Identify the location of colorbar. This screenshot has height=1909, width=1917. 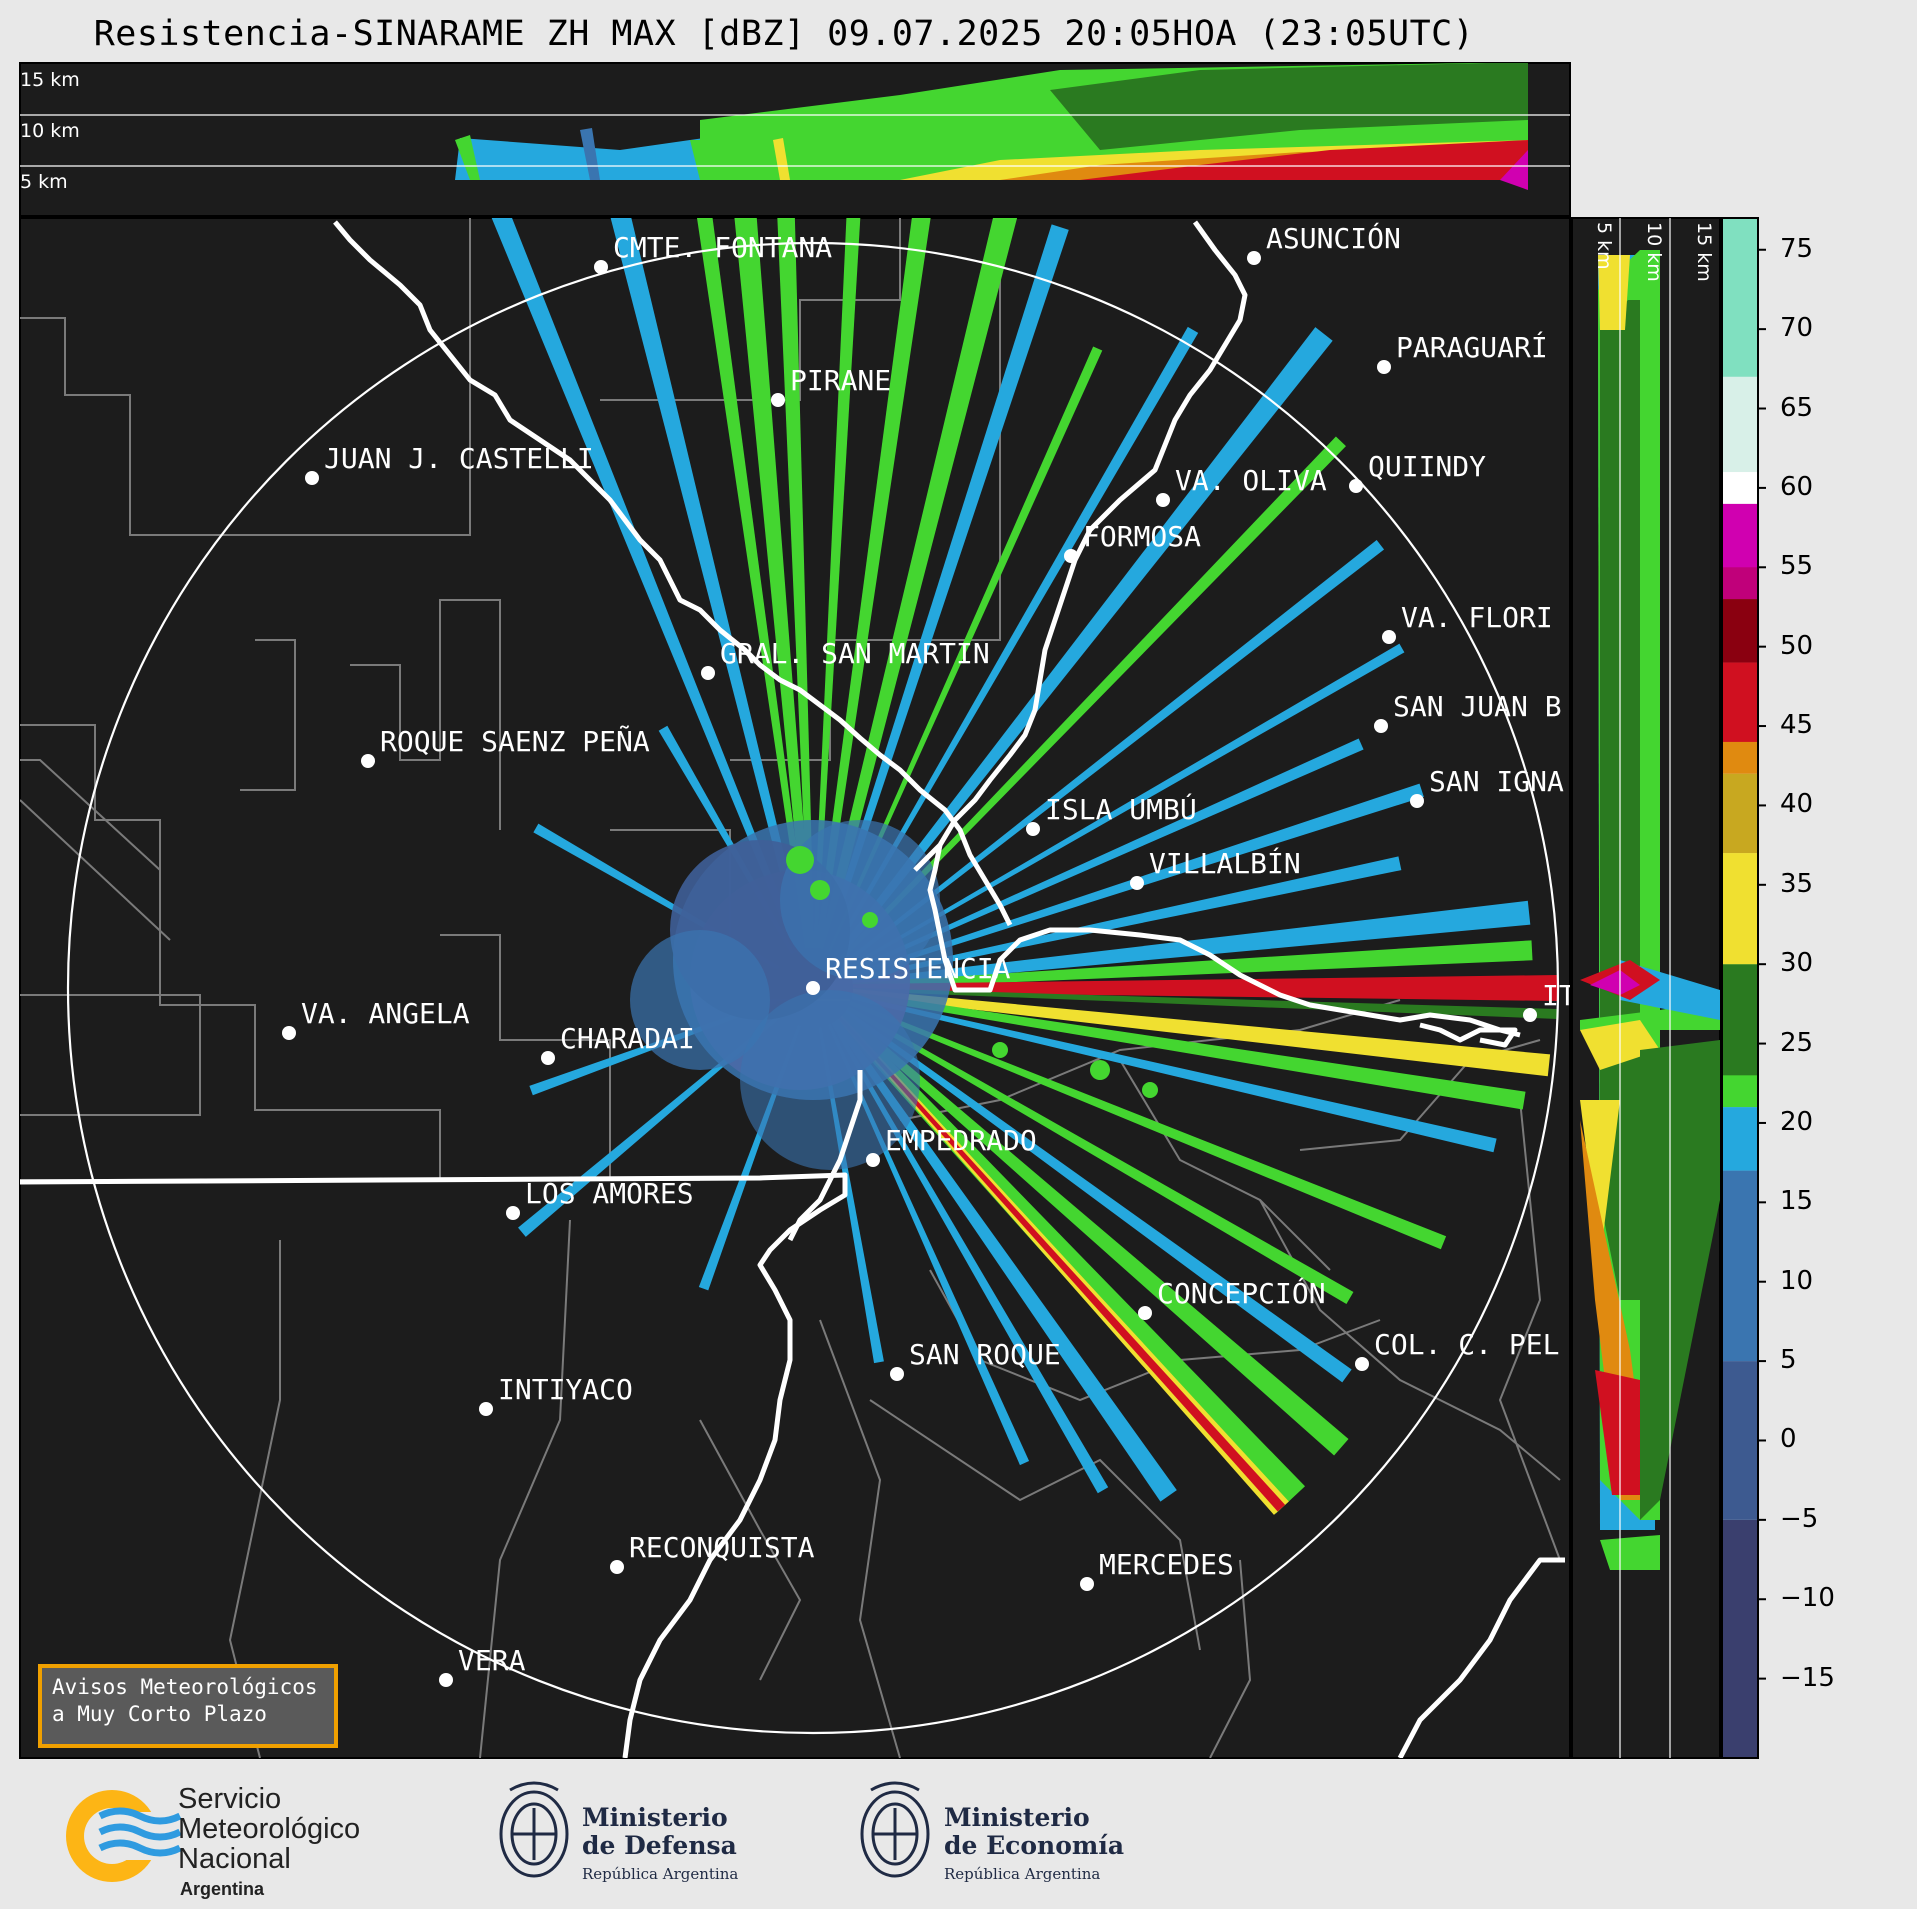
(1744, 988).